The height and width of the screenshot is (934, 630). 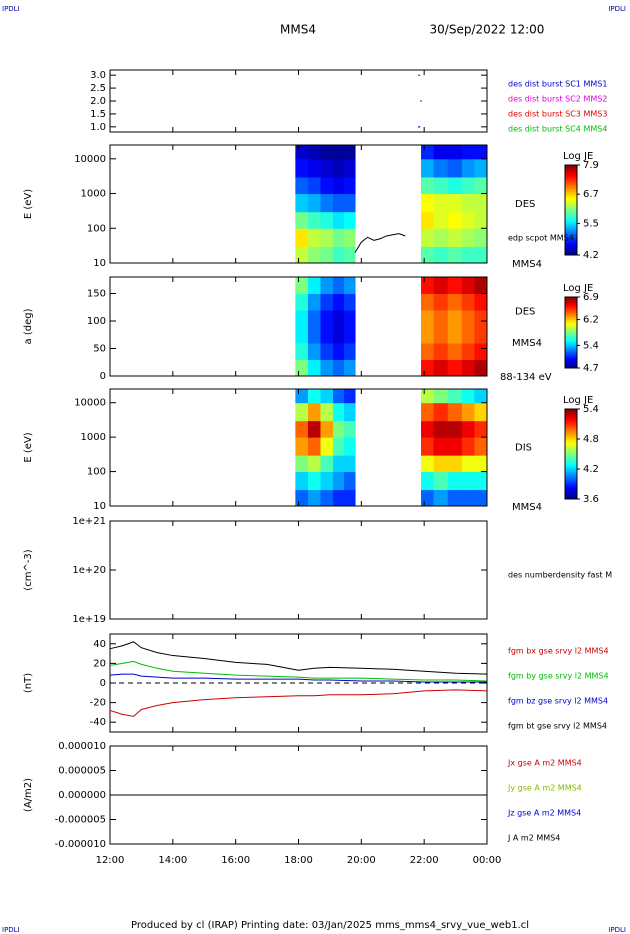 What do you see at coordinates (82, 771) in the screenshot?
I see `y-tick-label: 0.000005` at bounding box center [82, 771].